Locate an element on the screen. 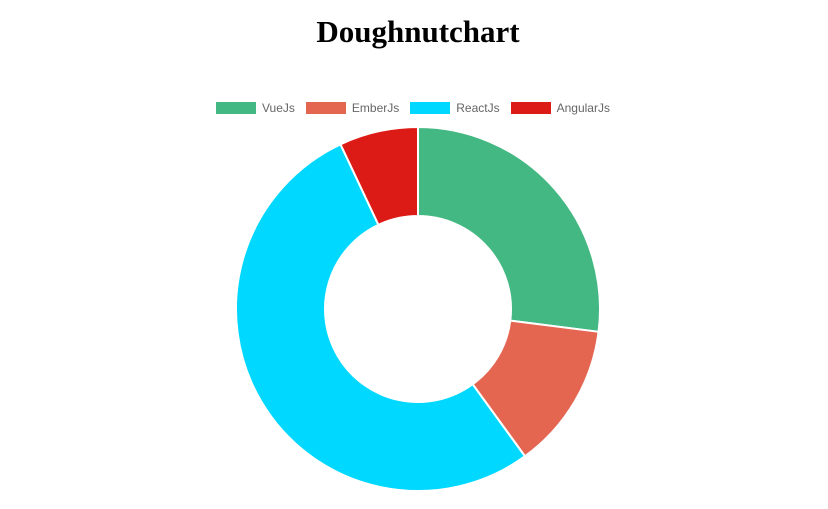 The height and width of the screenshot is (509, 828). legend-item-emberjs: EmberJs is located at coordinates (352, 108).